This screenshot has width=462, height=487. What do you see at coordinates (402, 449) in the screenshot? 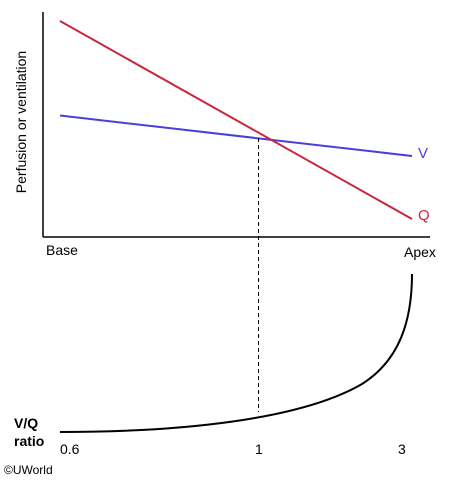
I see `vq-tick-label-3: 3` at bounding box center [402, 449].